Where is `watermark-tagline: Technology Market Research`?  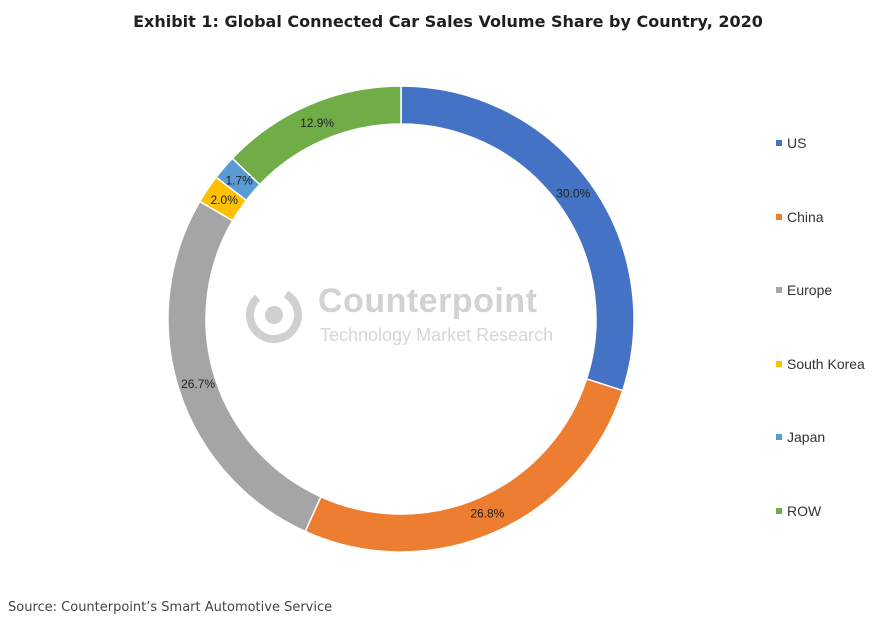 watermark-tagline: Technology Market Research is located at coordinates (437, 335).